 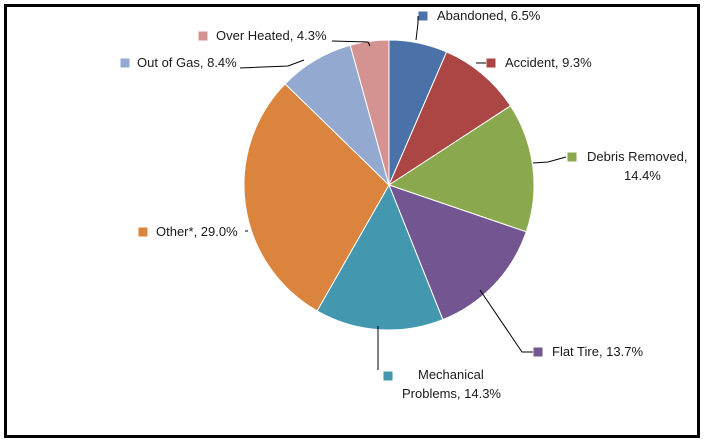 I want to click on leader-line-flat-tire, so click(x=506, y=321).